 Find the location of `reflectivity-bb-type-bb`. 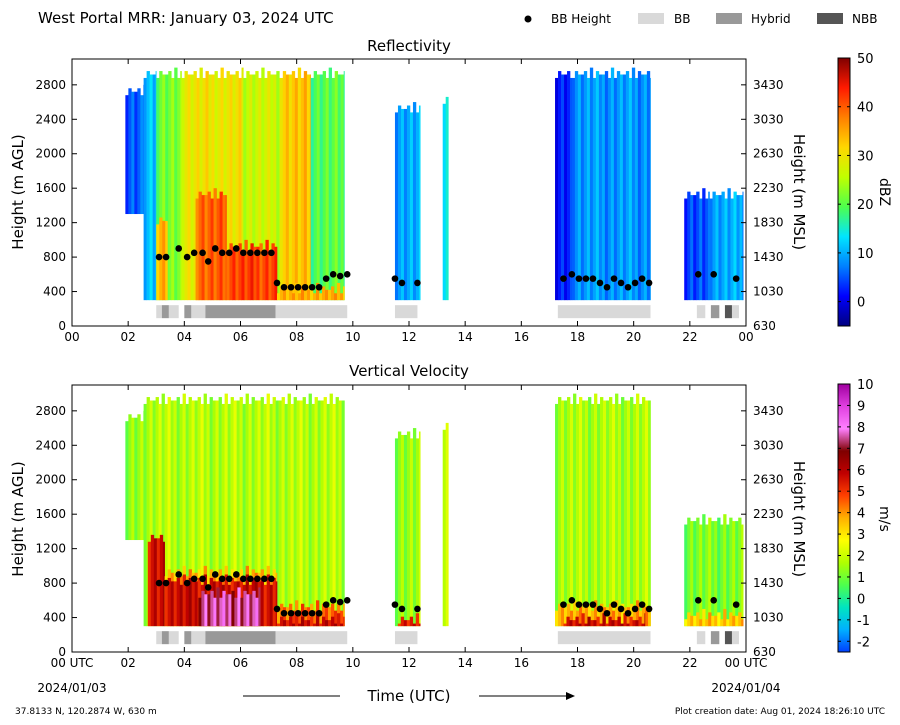

reflectivity-bb-type-bb is located at coordinates (701, 312).